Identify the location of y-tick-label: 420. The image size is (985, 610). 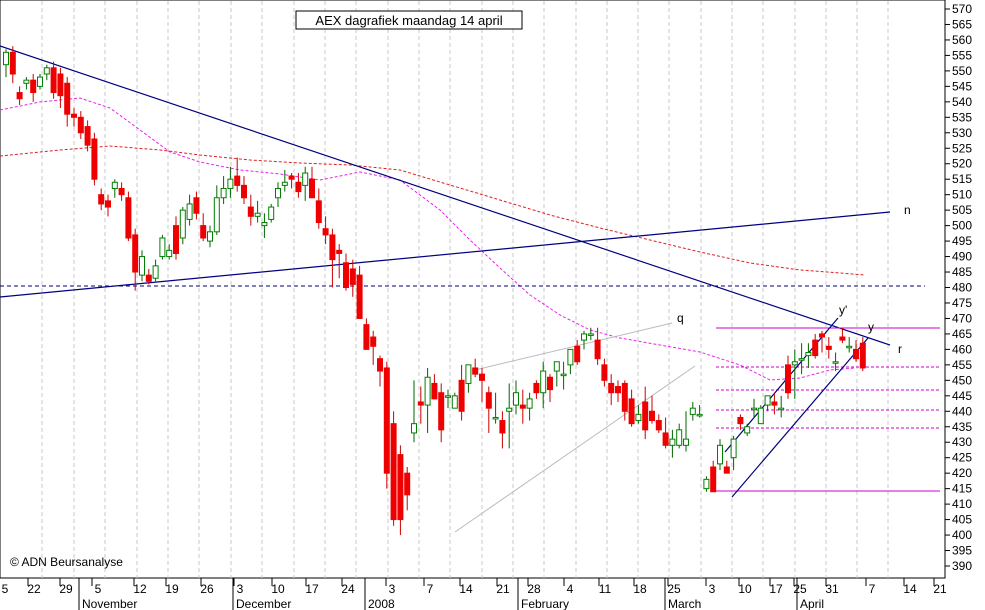
(962, 473).